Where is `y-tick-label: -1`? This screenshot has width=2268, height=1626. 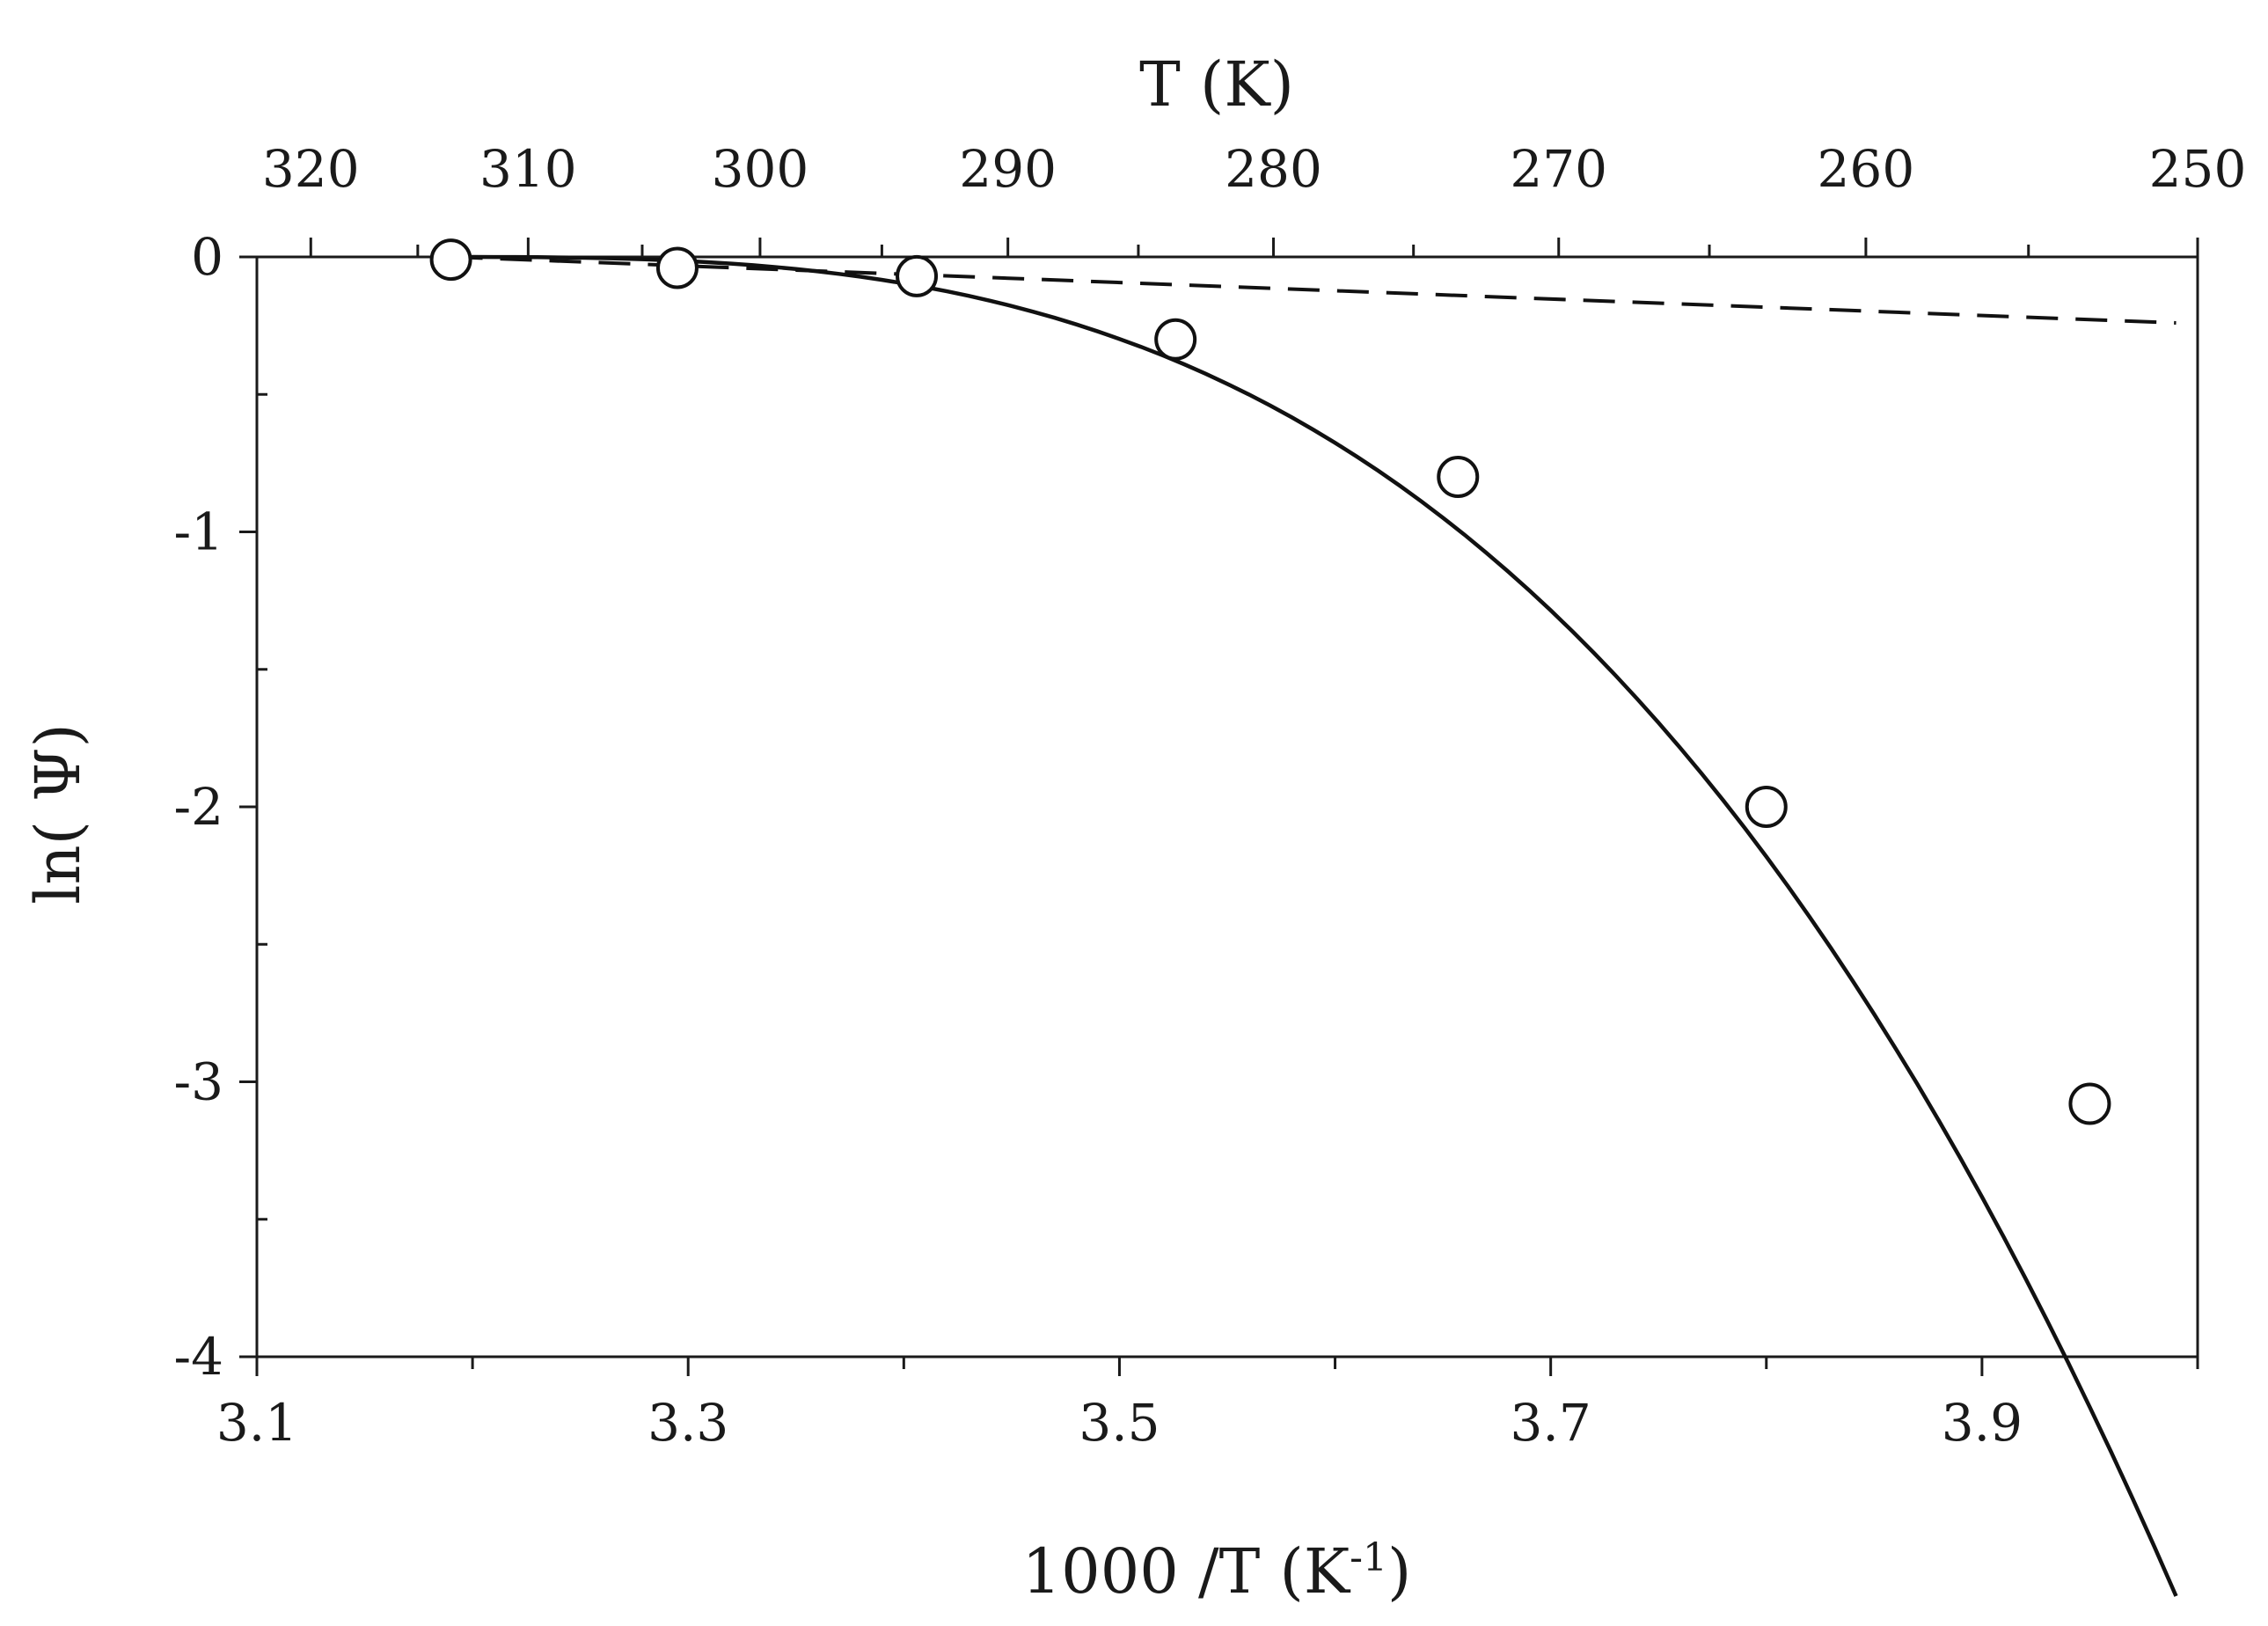
y-tick-label: -1 is located at coordinates (199, 532).